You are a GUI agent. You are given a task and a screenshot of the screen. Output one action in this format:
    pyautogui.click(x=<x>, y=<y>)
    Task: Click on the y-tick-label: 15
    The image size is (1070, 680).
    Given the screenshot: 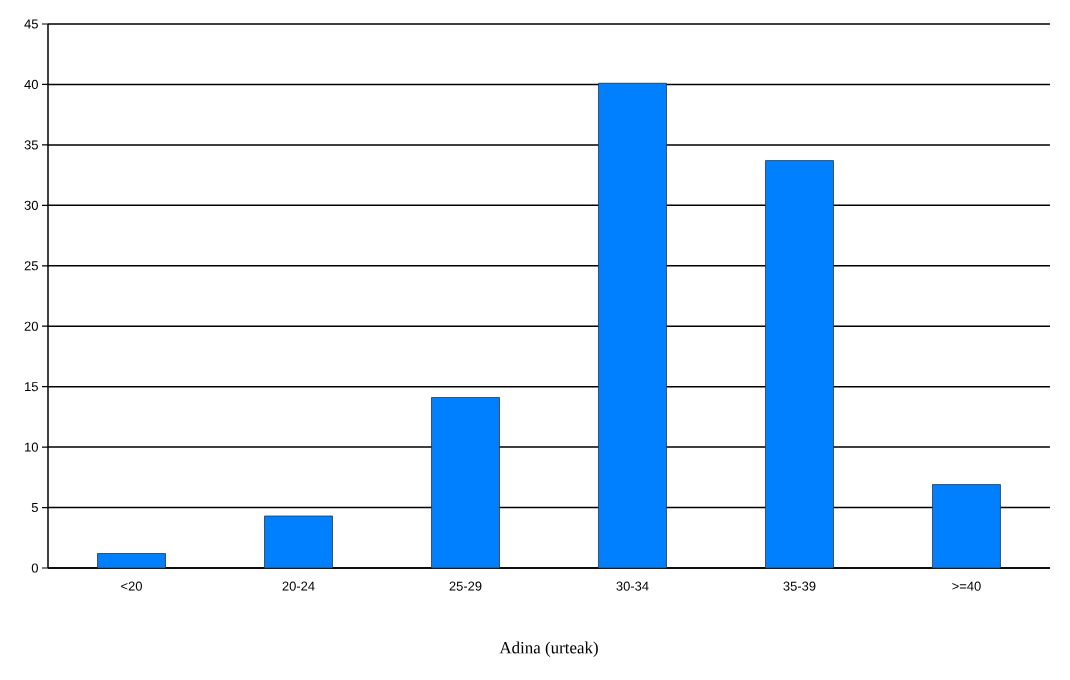 What is the action you would take?
    pyautogui.click(x=31, y=387)
    